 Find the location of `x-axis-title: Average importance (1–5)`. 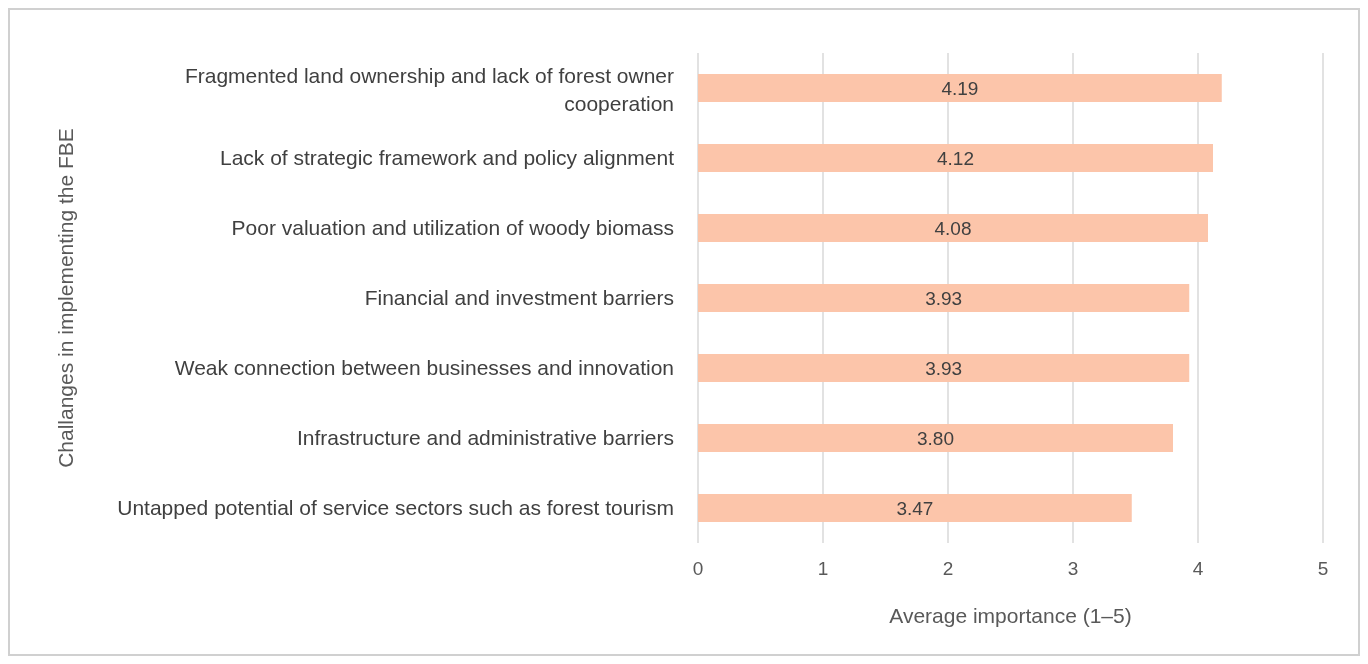

x-axis-title: Average importance (1–5) is located at coordinates (1010, 615).